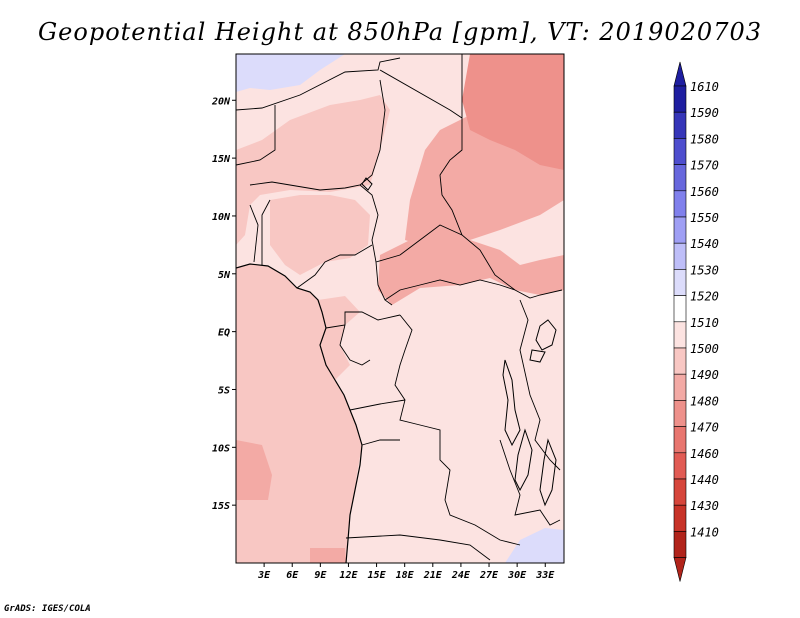 The height and width of the screenshot is (618, 800). I want to click on lat-tick-label: 15N, so click(221, 159).